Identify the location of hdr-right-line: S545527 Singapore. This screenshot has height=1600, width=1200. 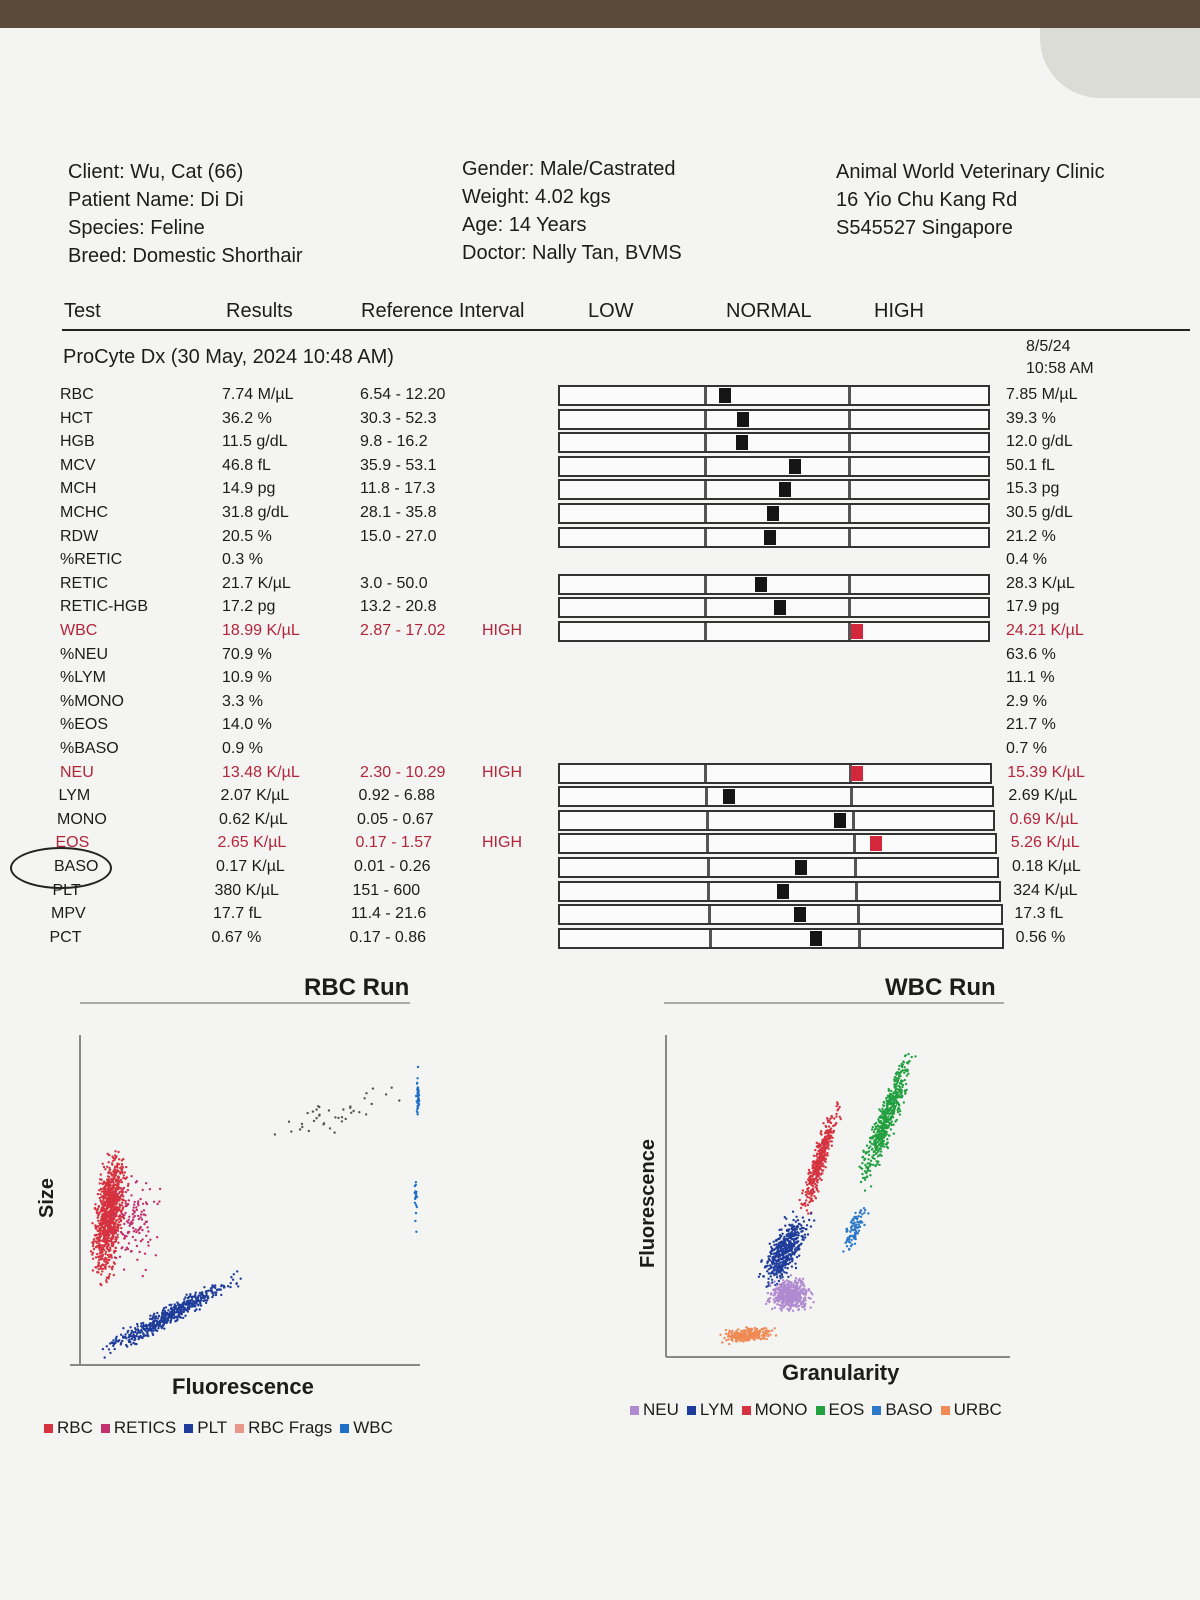
(924, 228).